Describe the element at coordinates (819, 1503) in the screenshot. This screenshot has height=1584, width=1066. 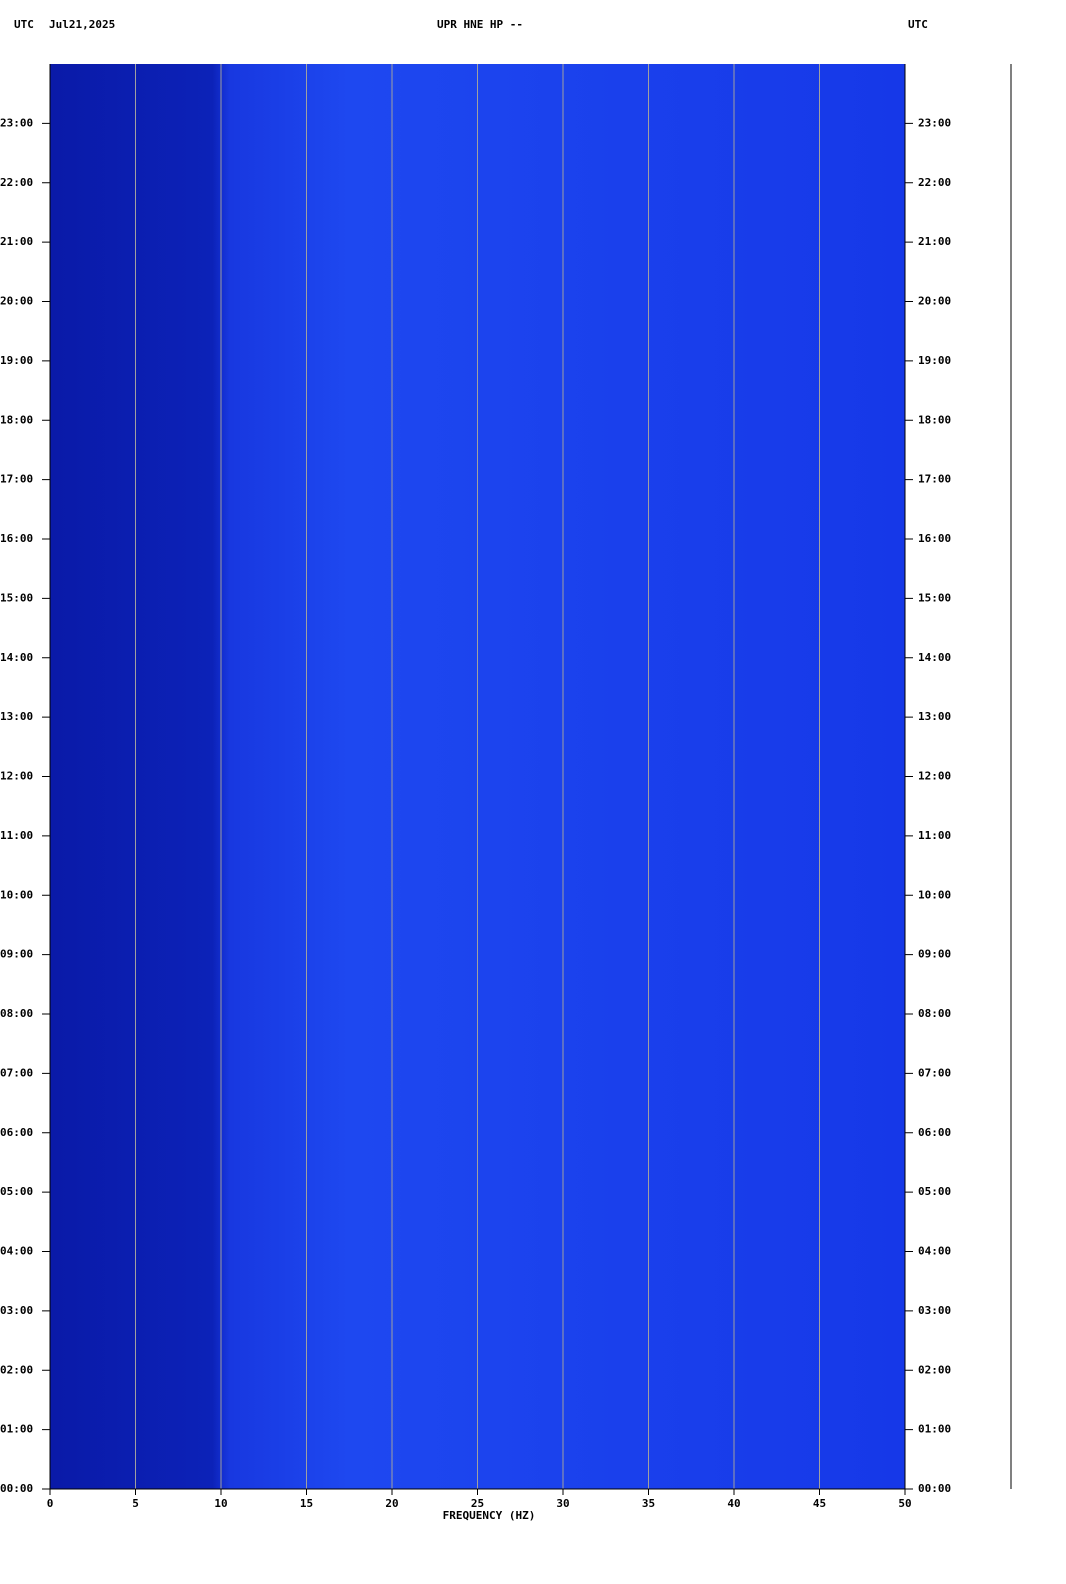
I see `x-tick-label: 45` at that location.